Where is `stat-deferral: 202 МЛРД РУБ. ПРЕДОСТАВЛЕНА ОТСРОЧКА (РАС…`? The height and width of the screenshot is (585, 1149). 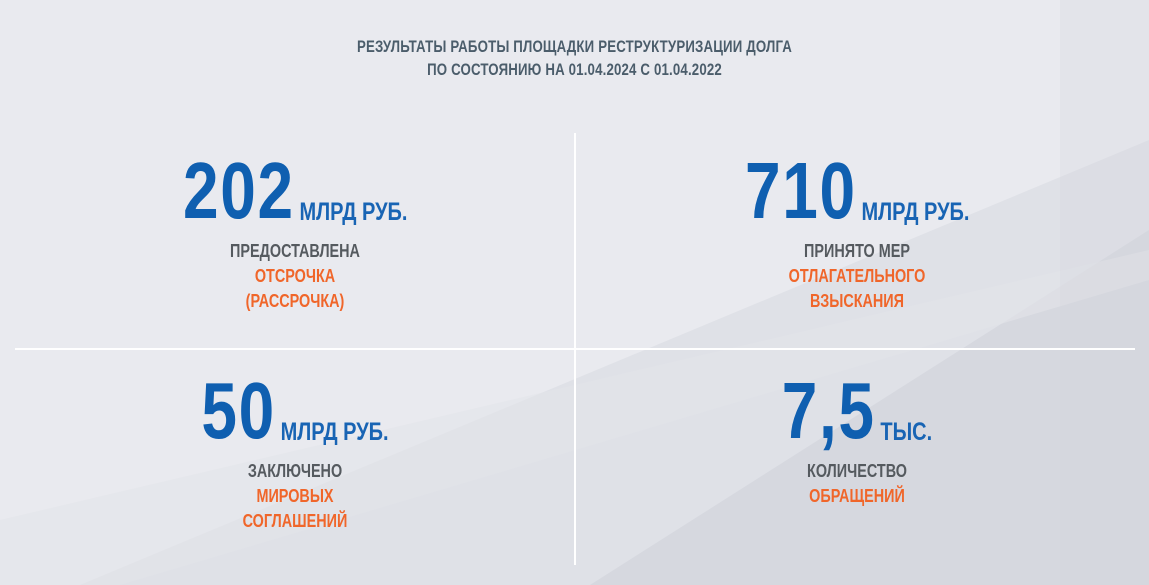 stat-deferral: 202 МЛРД РУБ. ПРЕДОСТАВЛЕНА ОТСРОЧКА (РАС… is located at coordinates (295, 232).